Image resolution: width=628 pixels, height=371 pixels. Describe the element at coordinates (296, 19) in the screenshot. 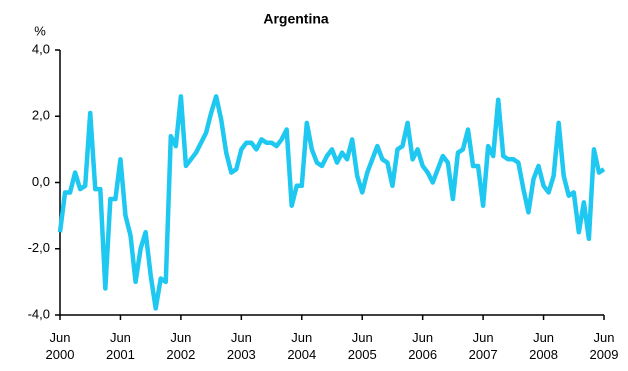

I see `chart-title: Argentina` at that location.